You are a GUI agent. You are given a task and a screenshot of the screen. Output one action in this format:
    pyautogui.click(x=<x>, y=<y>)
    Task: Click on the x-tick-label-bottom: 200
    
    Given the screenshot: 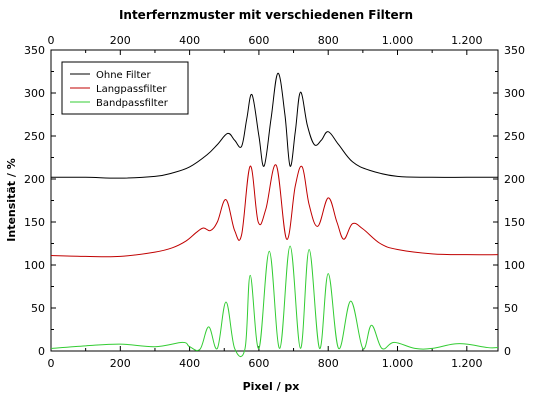 What is the action you would take?
    pyautogui.click(x=120, y=363)
    